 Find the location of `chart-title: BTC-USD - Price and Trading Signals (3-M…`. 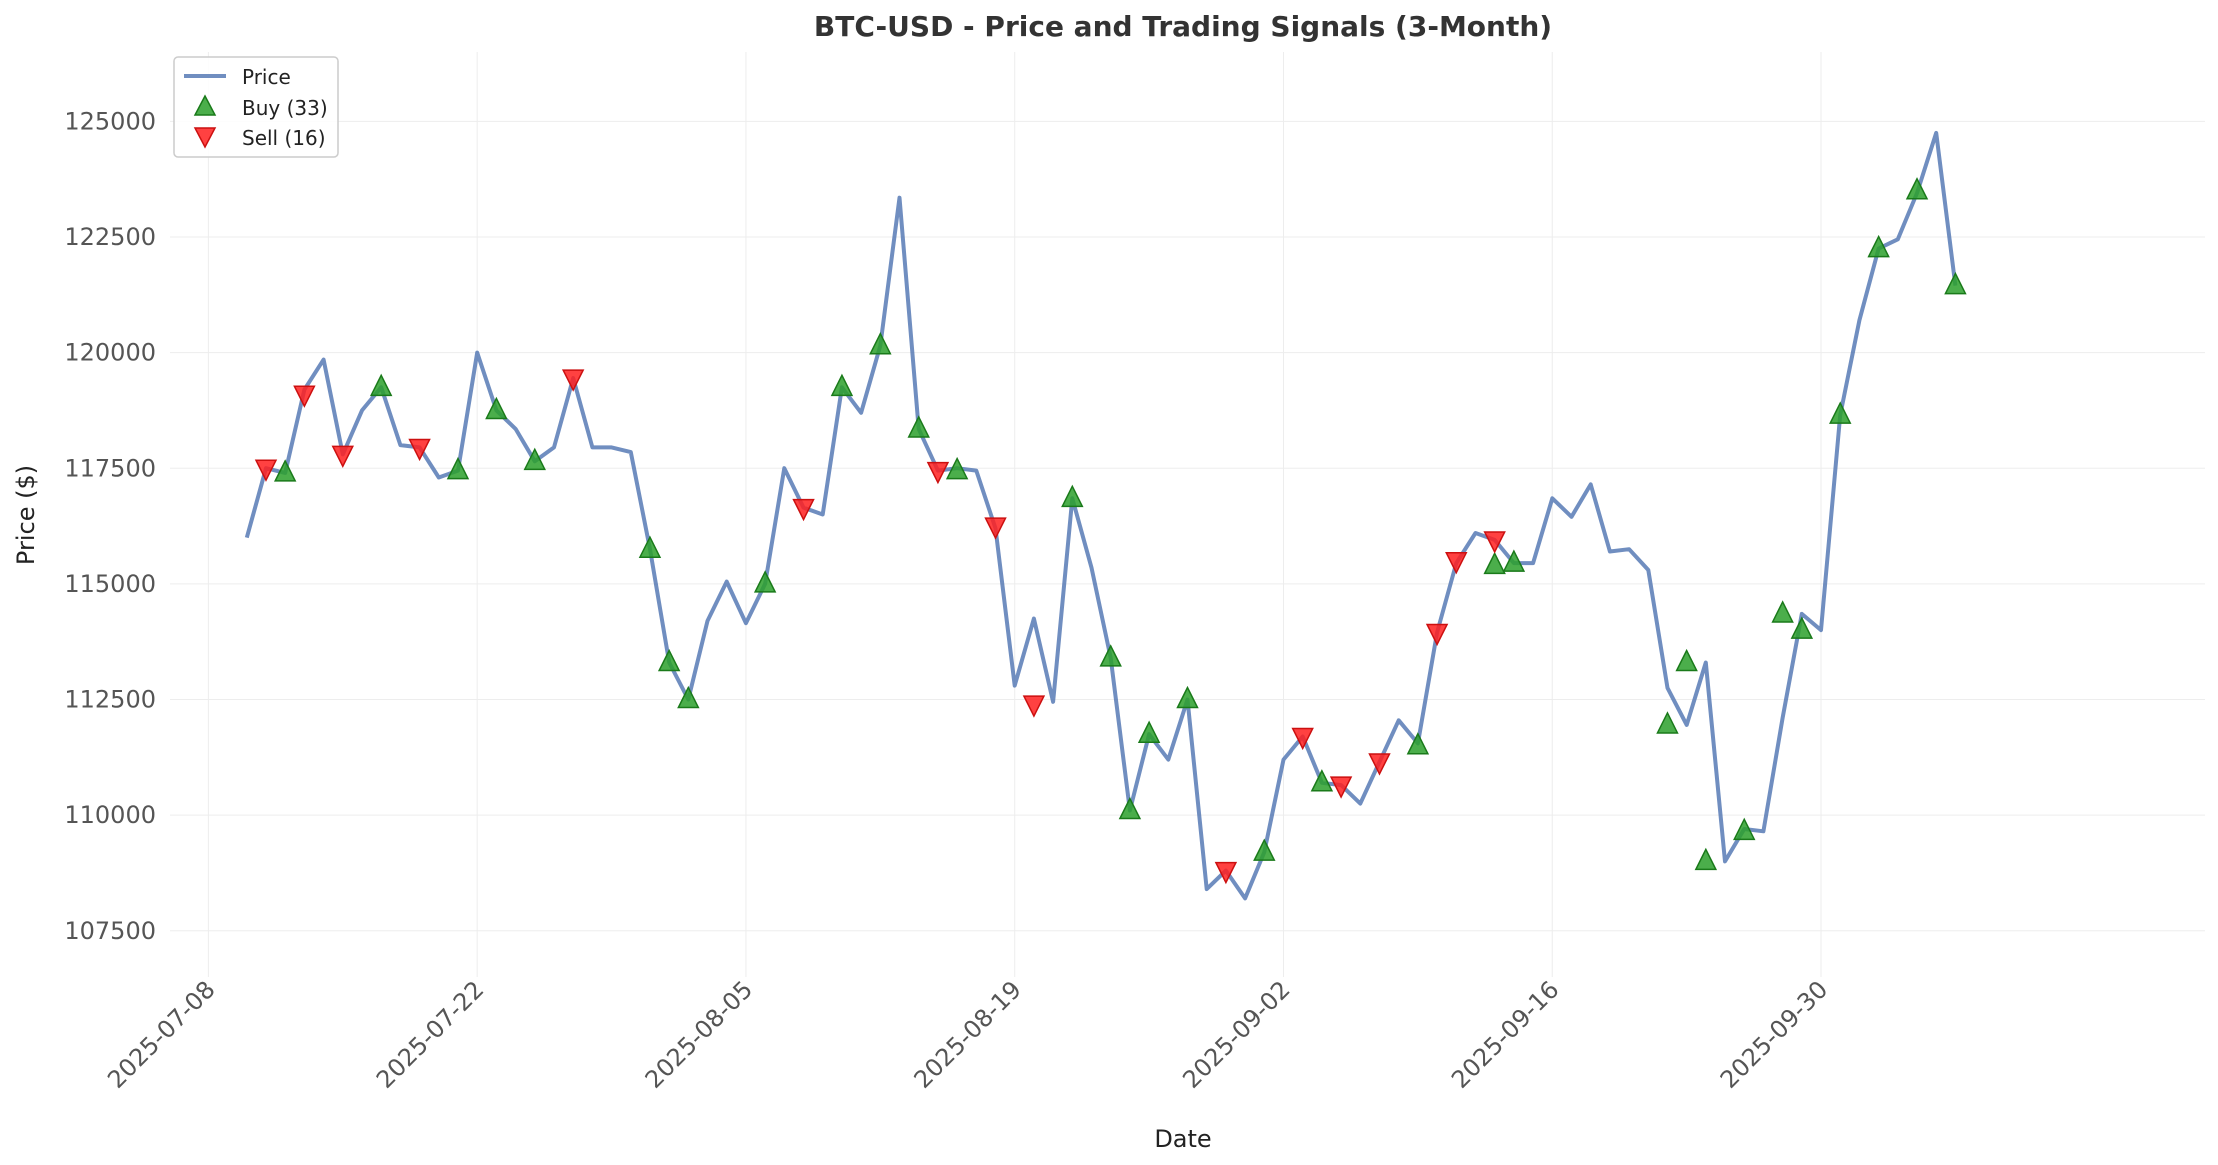

chart-title: BTC-USD - Price and Trading Signals (3-M… is located at coordinates (1183, 26).